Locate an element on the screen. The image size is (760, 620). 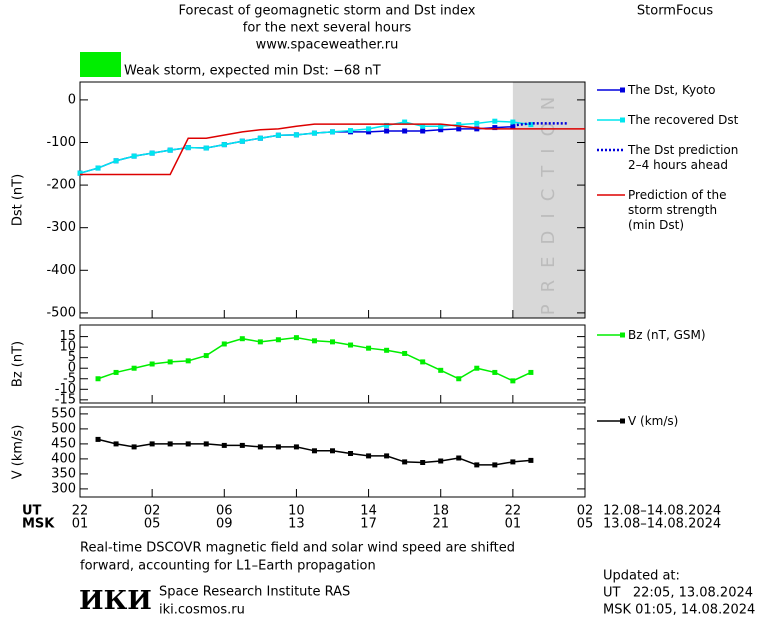
y-tick-label: 300 is located at coordinates (63, 488).